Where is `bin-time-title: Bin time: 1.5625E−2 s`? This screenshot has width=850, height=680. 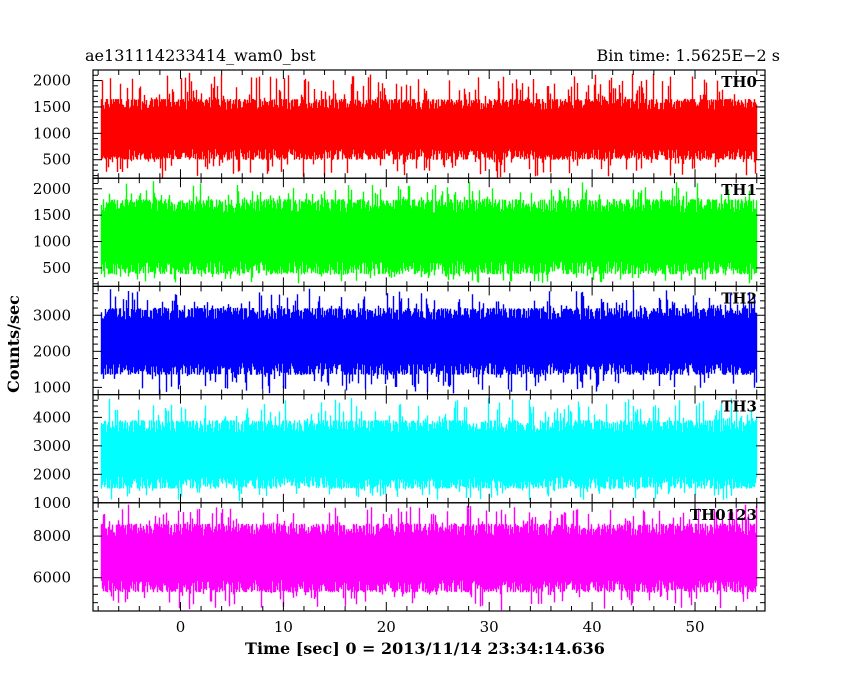 bin-time-title: Bin time: 1.5625E−2 s is located at coordinates (688, 55).